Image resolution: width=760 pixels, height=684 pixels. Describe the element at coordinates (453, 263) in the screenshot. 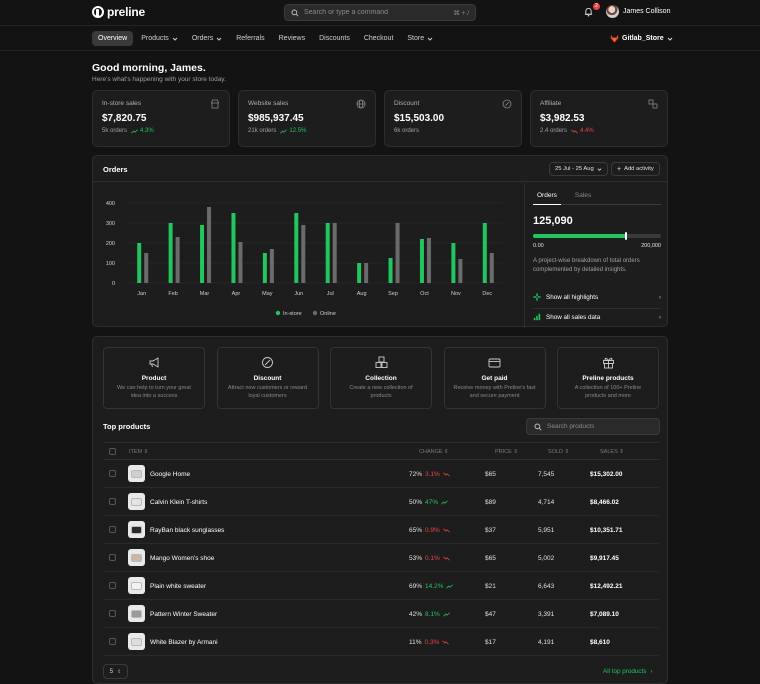

I see `bar-in-store-nov` at that location.